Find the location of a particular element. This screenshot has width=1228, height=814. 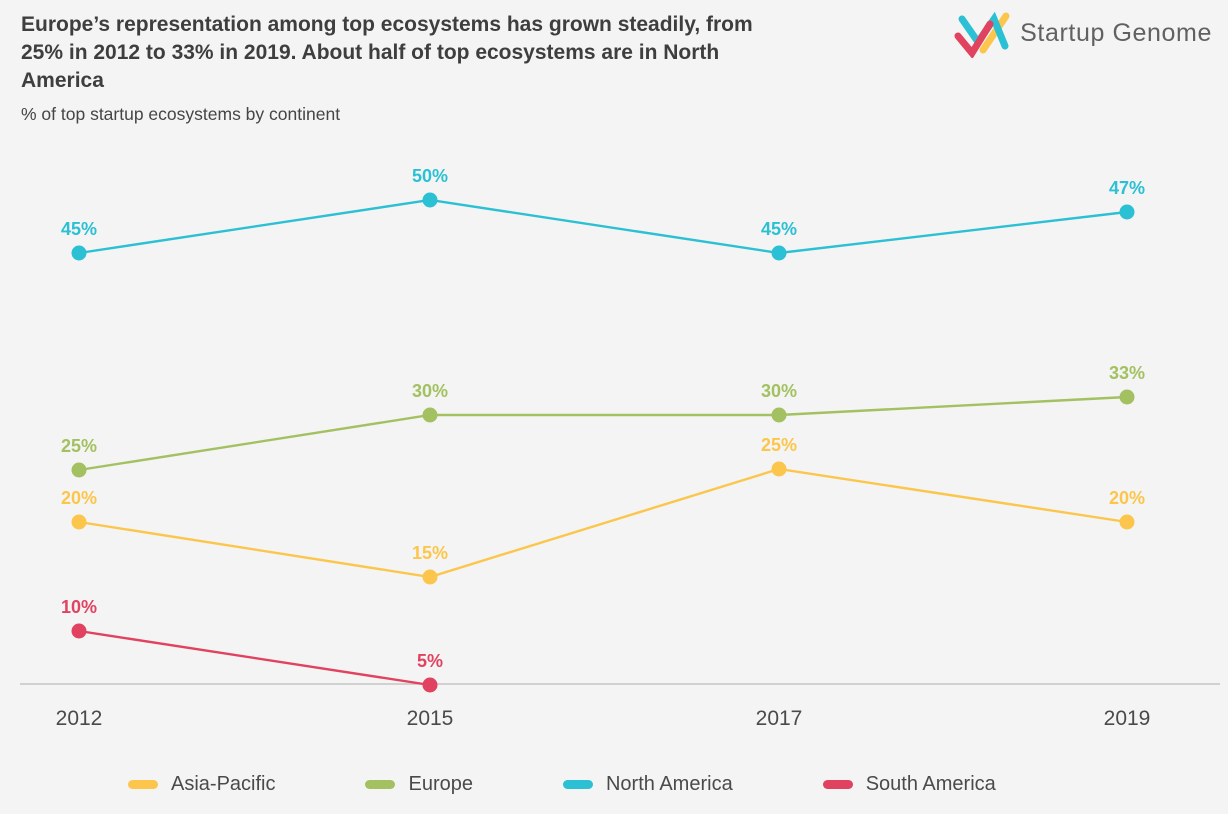

north-america-data-label: 50% is located at coordinates (430, 176).